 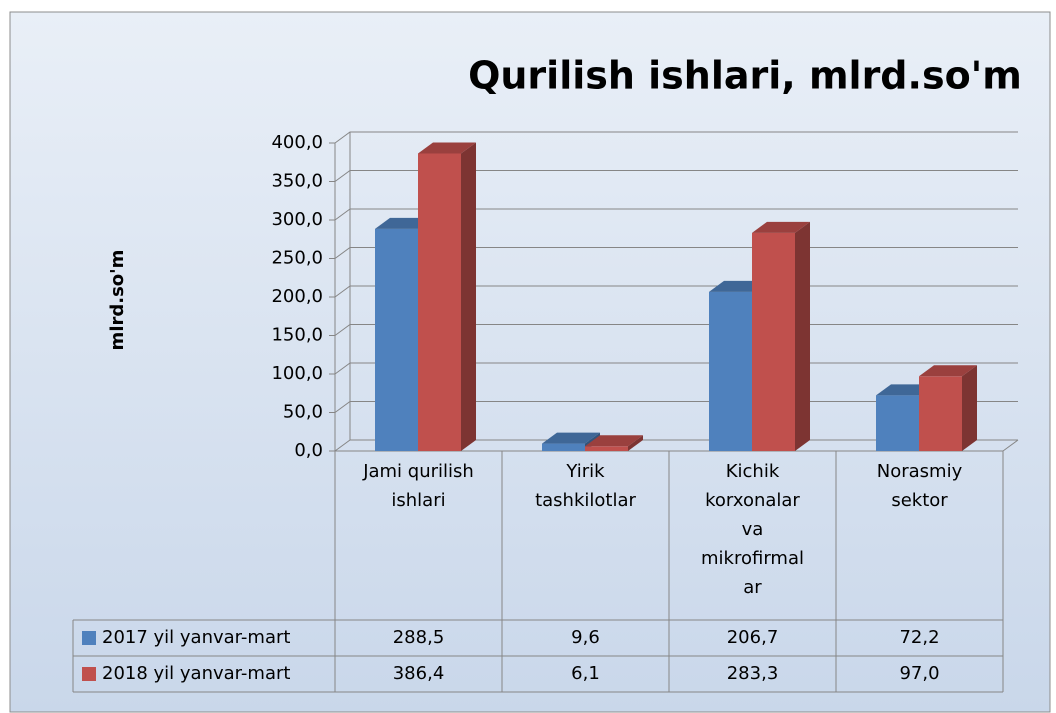 What do you see at coordinates (419, 637) in the screenshot?
I see `data-label: 288,5` at bounding box center [419, 637].